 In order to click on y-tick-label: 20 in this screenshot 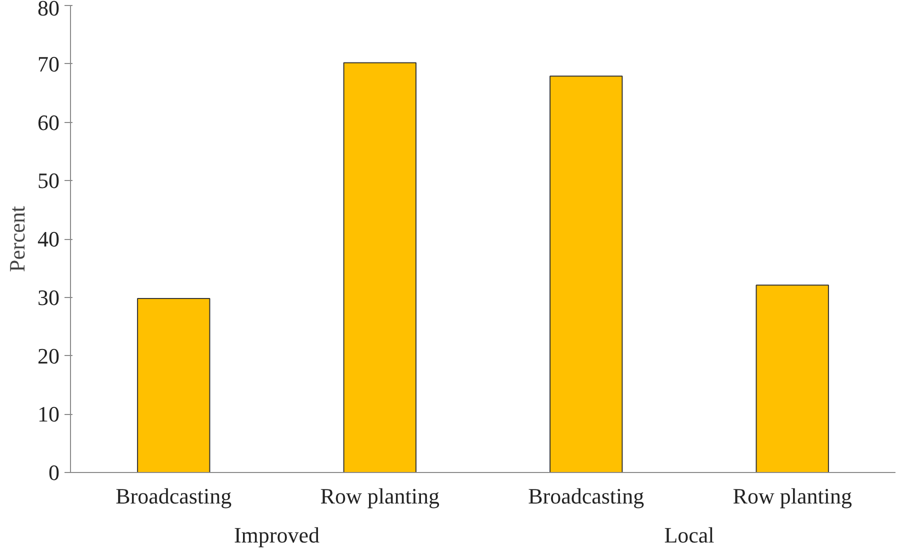, I will do `click(49, 355)`.